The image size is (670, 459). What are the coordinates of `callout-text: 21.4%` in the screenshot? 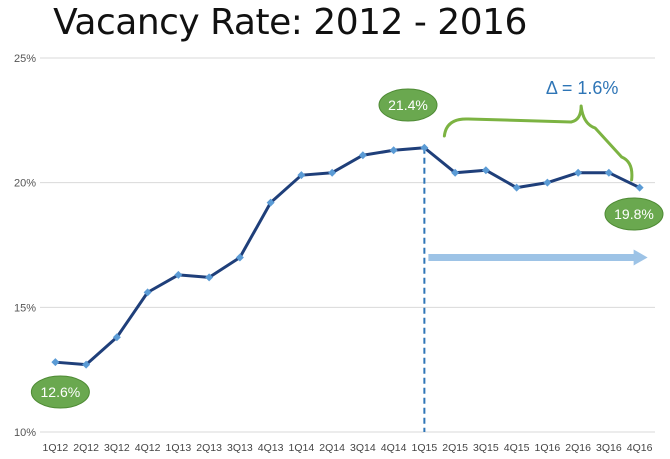 It's located at (408, 105).